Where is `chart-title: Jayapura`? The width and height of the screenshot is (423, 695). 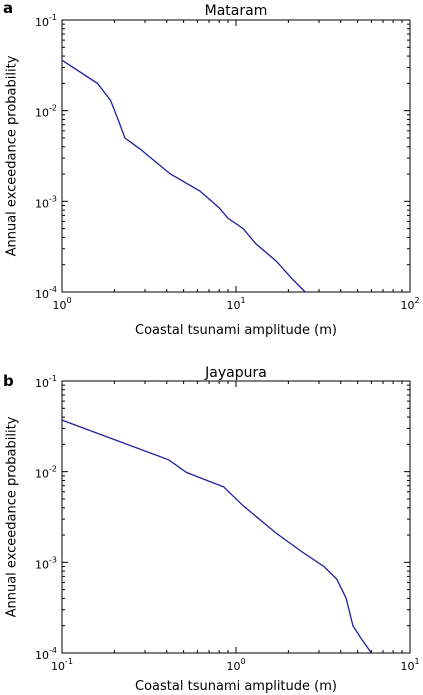 chart-title: Jayapura is located at coordinates (235, 373).